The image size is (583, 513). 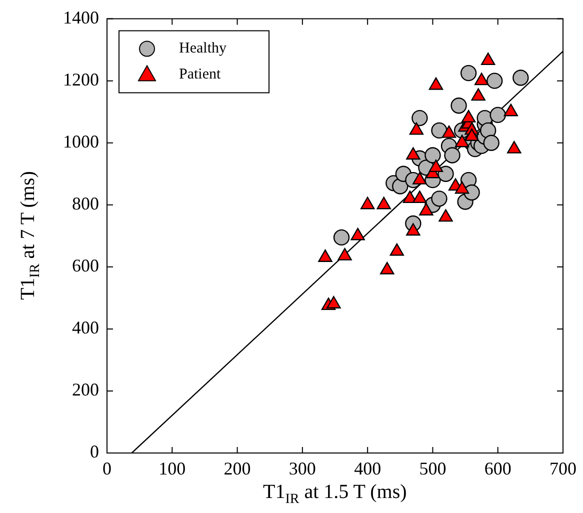 What do you see at coordinates (85, 390) in the screenshot?
I see `y-tick-label: 200` at bounding box center [85, 390].